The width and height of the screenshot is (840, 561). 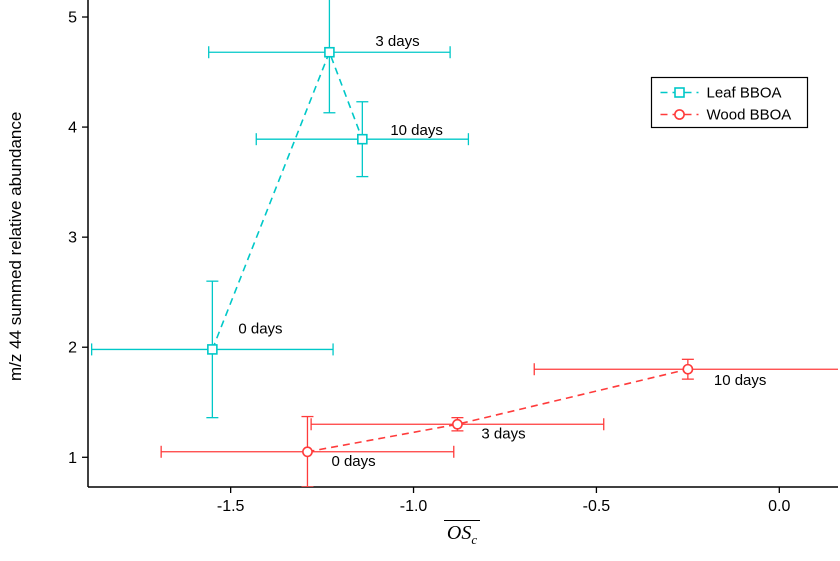 I want to click on legend-label: Leaf BBOA, so click(x=744, y=93).